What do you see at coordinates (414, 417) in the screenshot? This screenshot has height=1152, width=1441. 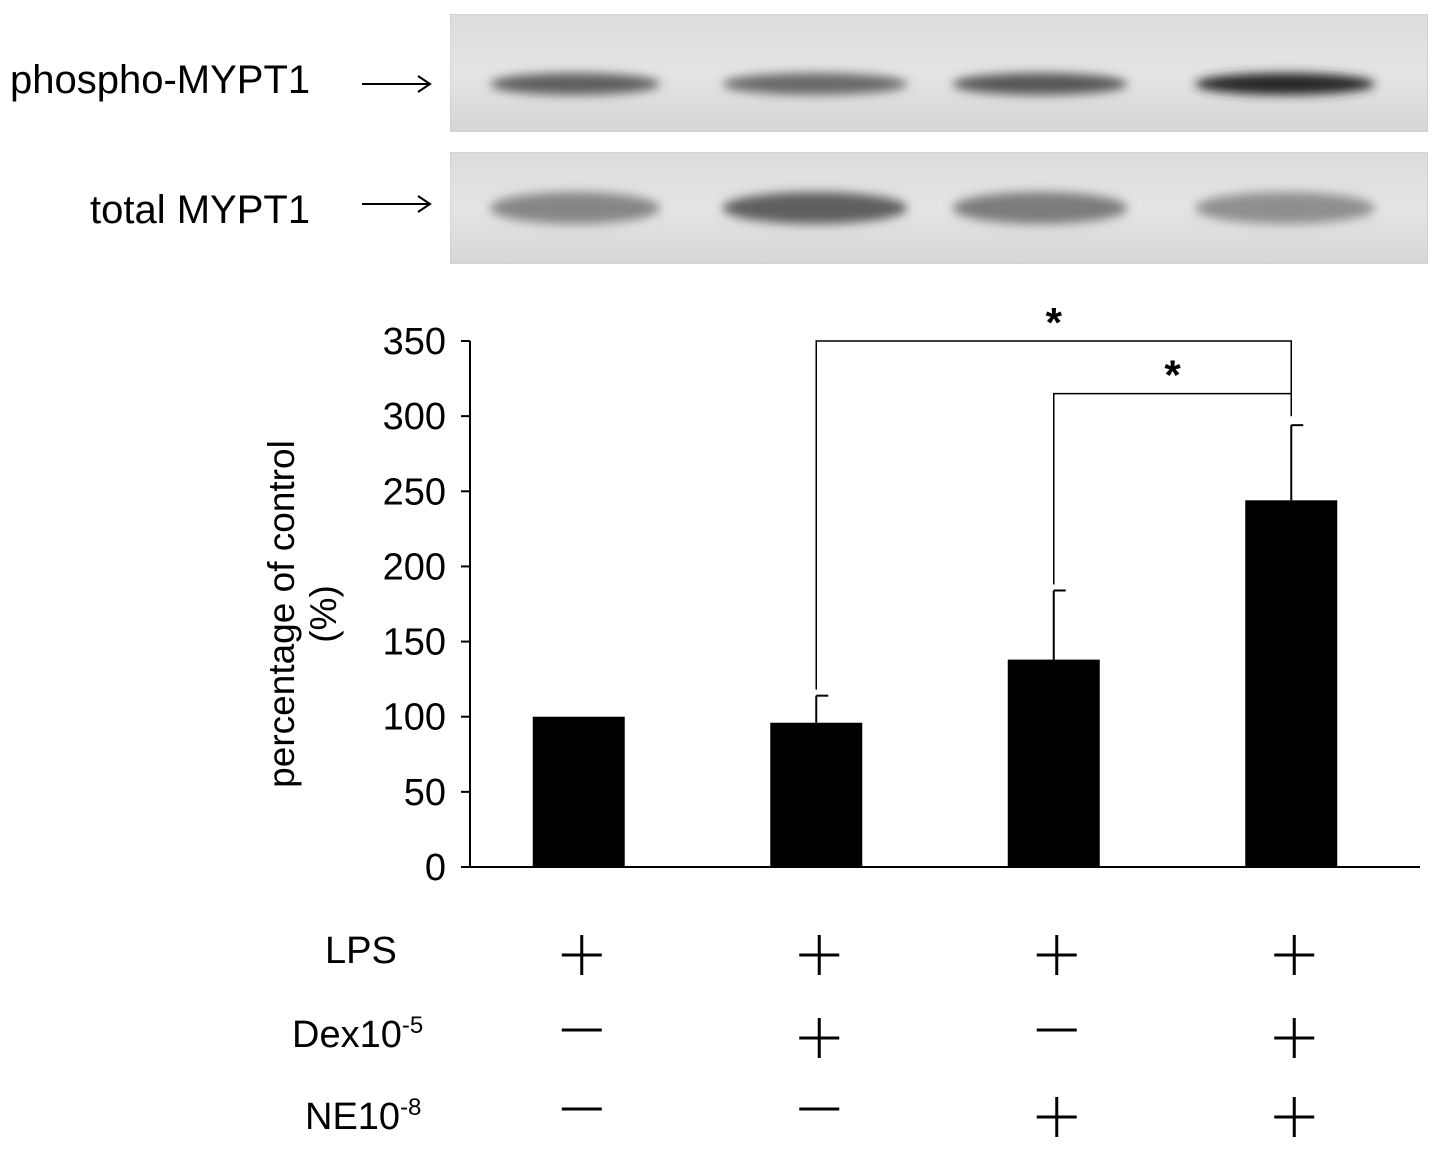 I see `y-tick-label: 300` at bounding box center [414, 417].